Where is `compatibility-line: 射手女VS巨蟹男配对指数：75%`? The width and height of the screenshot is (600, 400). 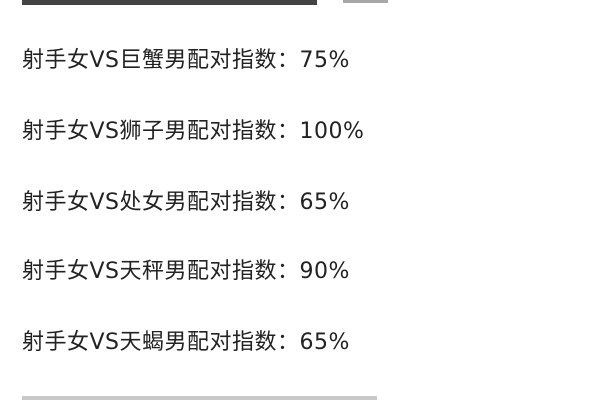 compatibility-line: 射手女VS巨蟹男配对指数：75% is located at coordinates (186, 60).